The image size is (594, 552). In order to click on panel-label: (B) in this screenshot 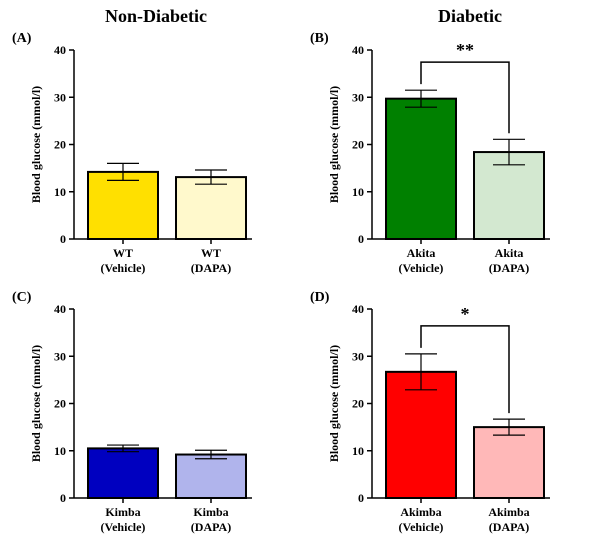, I will do `click(319, 38)`.